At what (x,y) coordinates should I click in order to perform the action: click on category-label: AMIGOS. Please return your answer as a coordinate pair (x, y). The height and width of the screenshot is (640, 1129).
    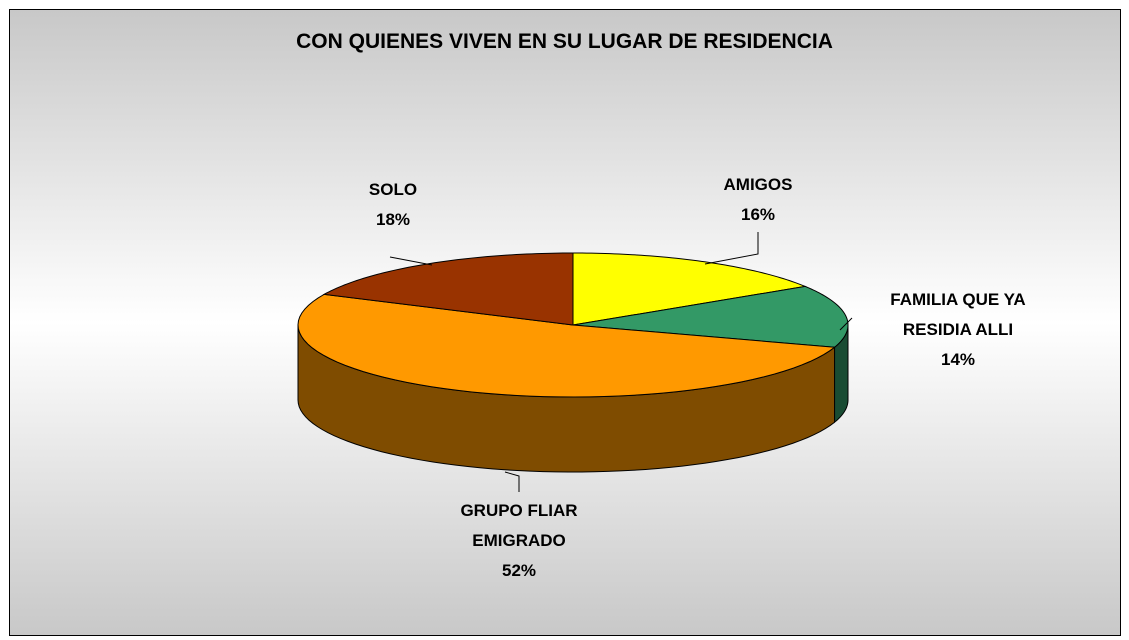
    Looking at the image, I should click on (758, 184).